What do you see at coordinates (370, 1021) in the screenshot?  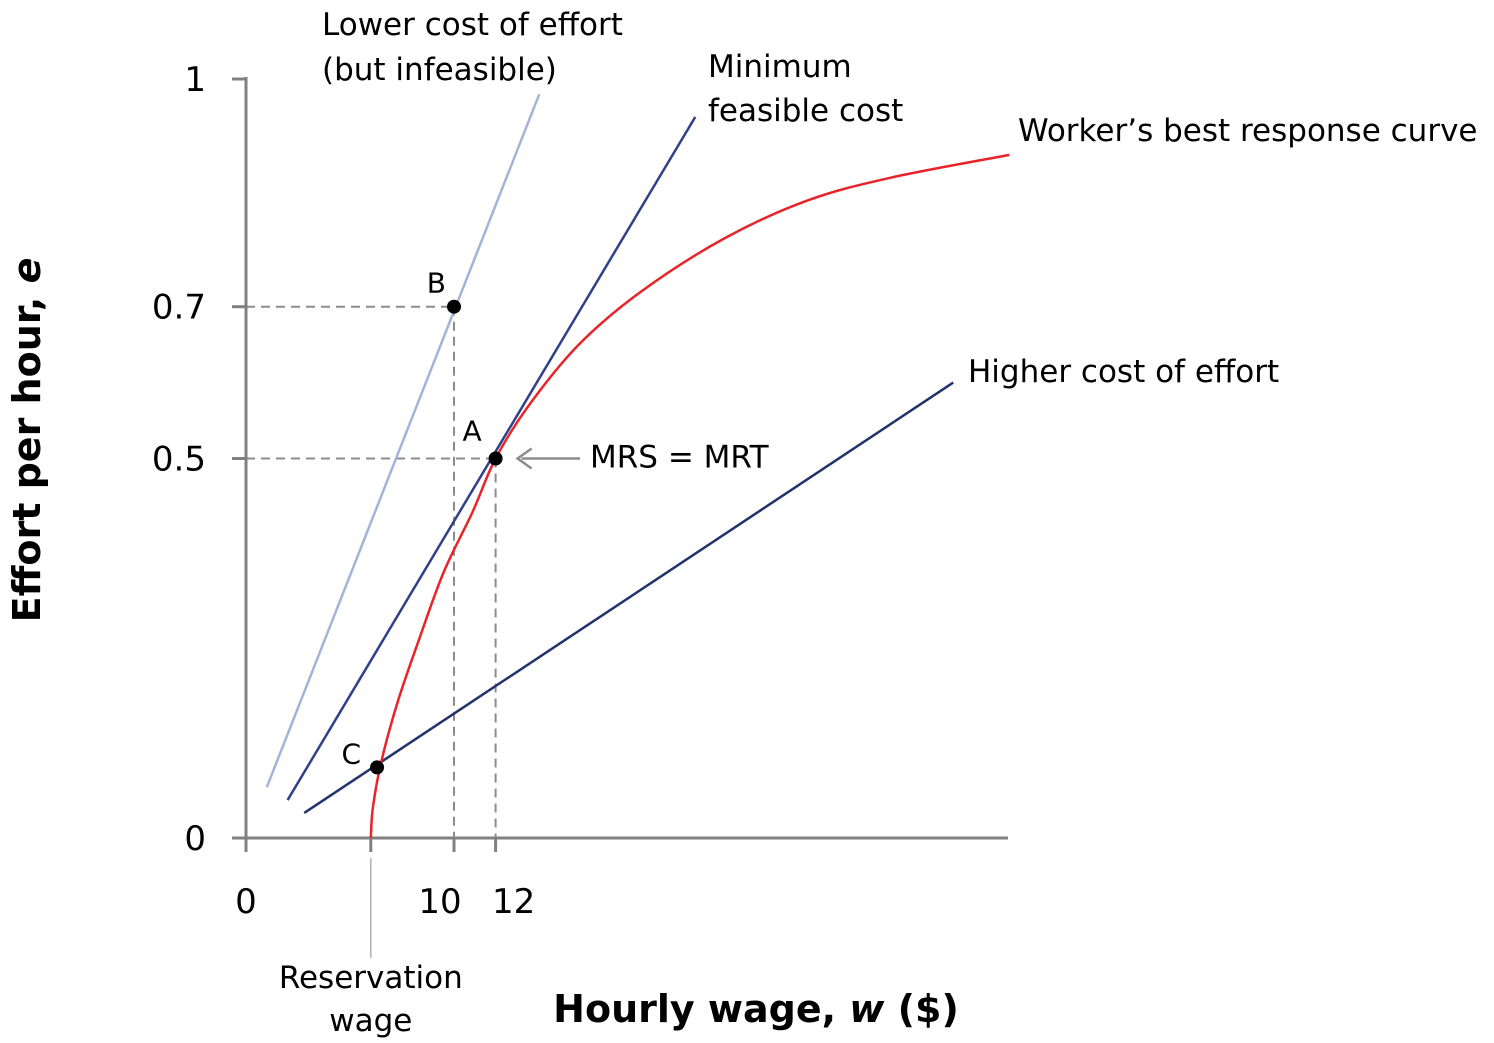 I see `reservation-wage-label: wage` at bounding box center [370, 1021].